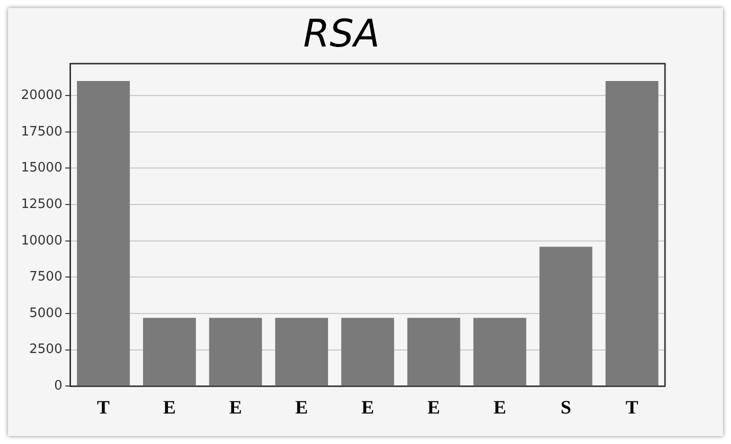 The image size is (731, 444). What do you see at coordinates (41, 204) in the screenshot?
I see `y-tick-label: 12500` at bounding box center [41, 204].